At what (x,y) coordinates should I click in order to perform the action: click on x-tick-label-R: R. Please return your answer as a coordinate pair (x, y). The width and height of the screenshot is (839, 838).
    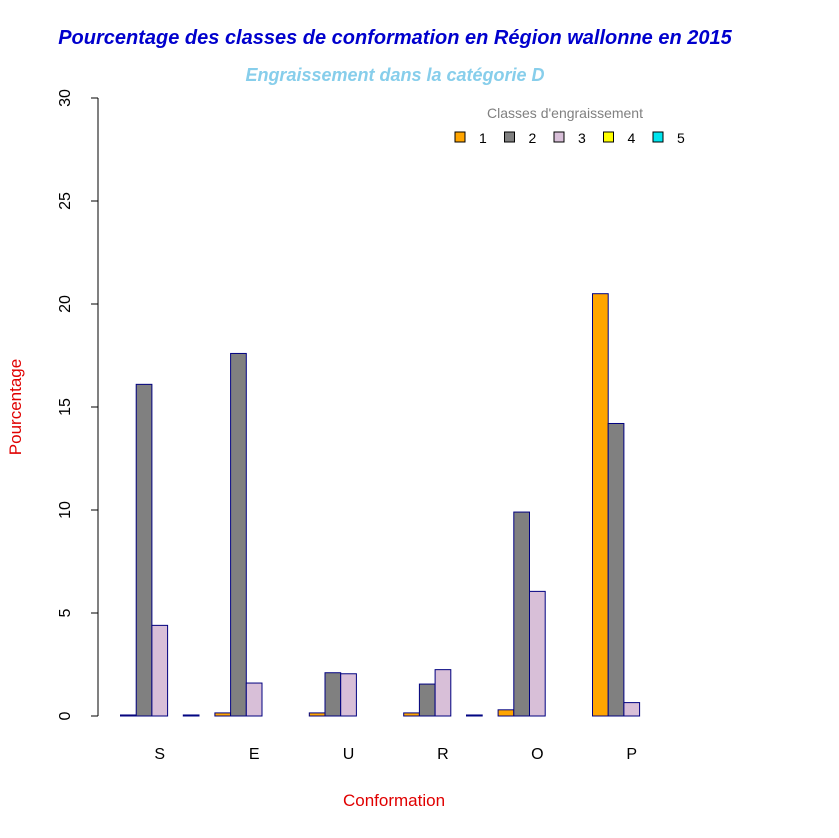
    Looking at the image, I should click on (443, 754).